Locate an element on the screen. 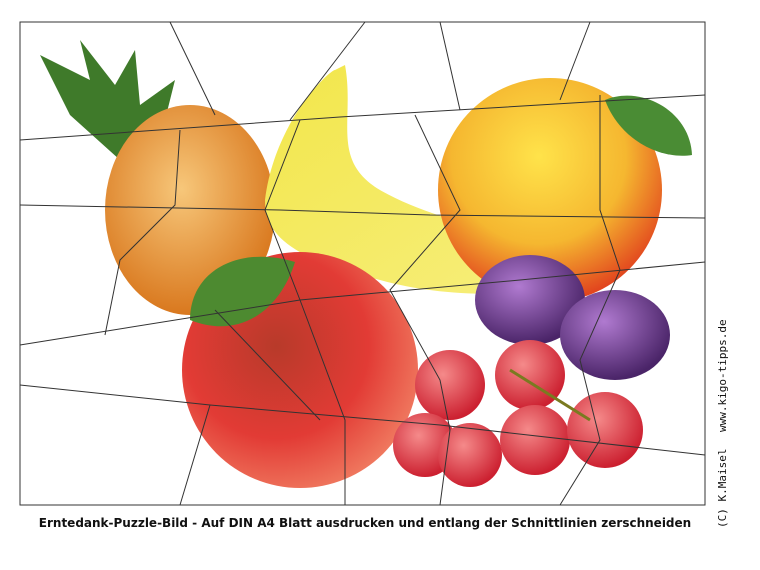  orange-leaf is located at coordinates (648, 125).